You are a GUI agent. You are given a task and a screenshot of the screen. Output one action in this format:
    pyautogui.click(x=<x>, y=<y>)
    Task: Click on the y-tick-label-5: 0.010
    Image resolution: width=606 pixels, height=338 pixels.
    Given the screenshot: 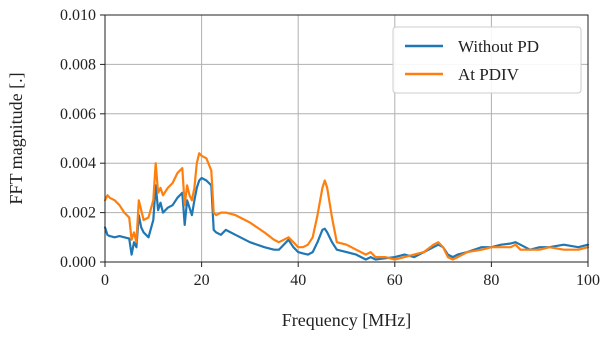 What is the action you would take?
    pyautogui.click(x=78, y=15)
    